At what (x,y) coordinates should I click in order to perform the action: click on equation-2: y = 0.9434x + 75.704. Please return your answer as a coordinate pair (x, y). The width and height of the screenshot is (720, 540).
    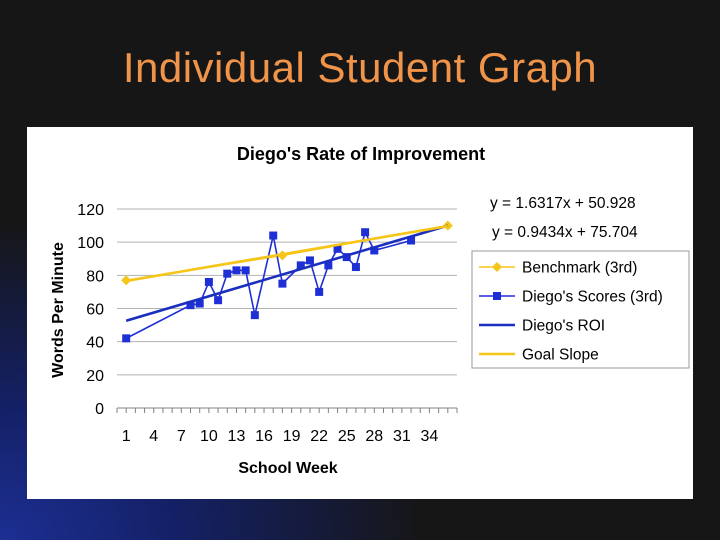
    Looking at the image, I should click on (565, 232).